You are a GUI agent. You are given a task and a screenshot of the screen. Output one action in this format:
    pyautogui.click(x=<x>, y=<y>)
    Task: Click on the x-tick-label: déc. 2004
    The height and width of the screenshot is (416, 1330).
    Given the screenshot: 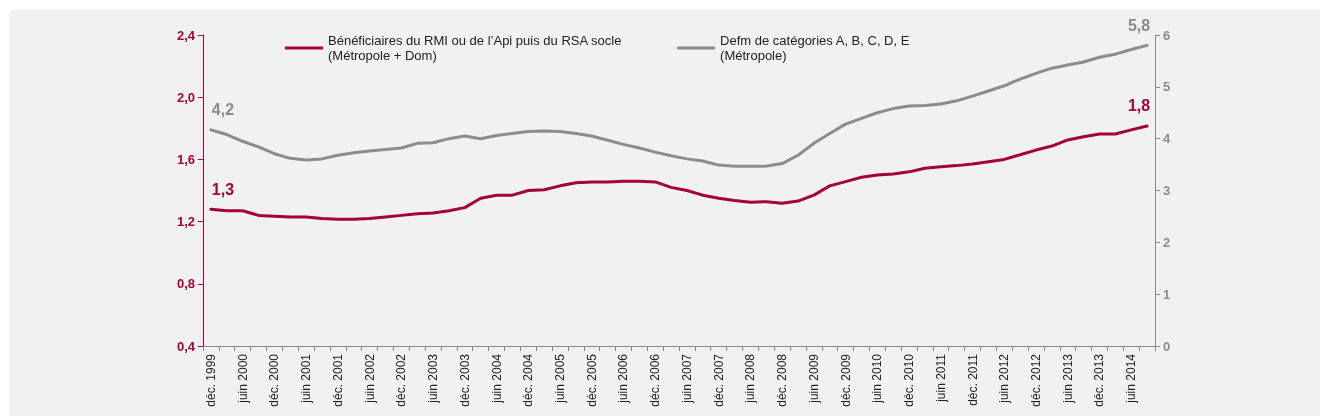 What is the action you would take?
    pyautogui.click(x=528, y=380)
    